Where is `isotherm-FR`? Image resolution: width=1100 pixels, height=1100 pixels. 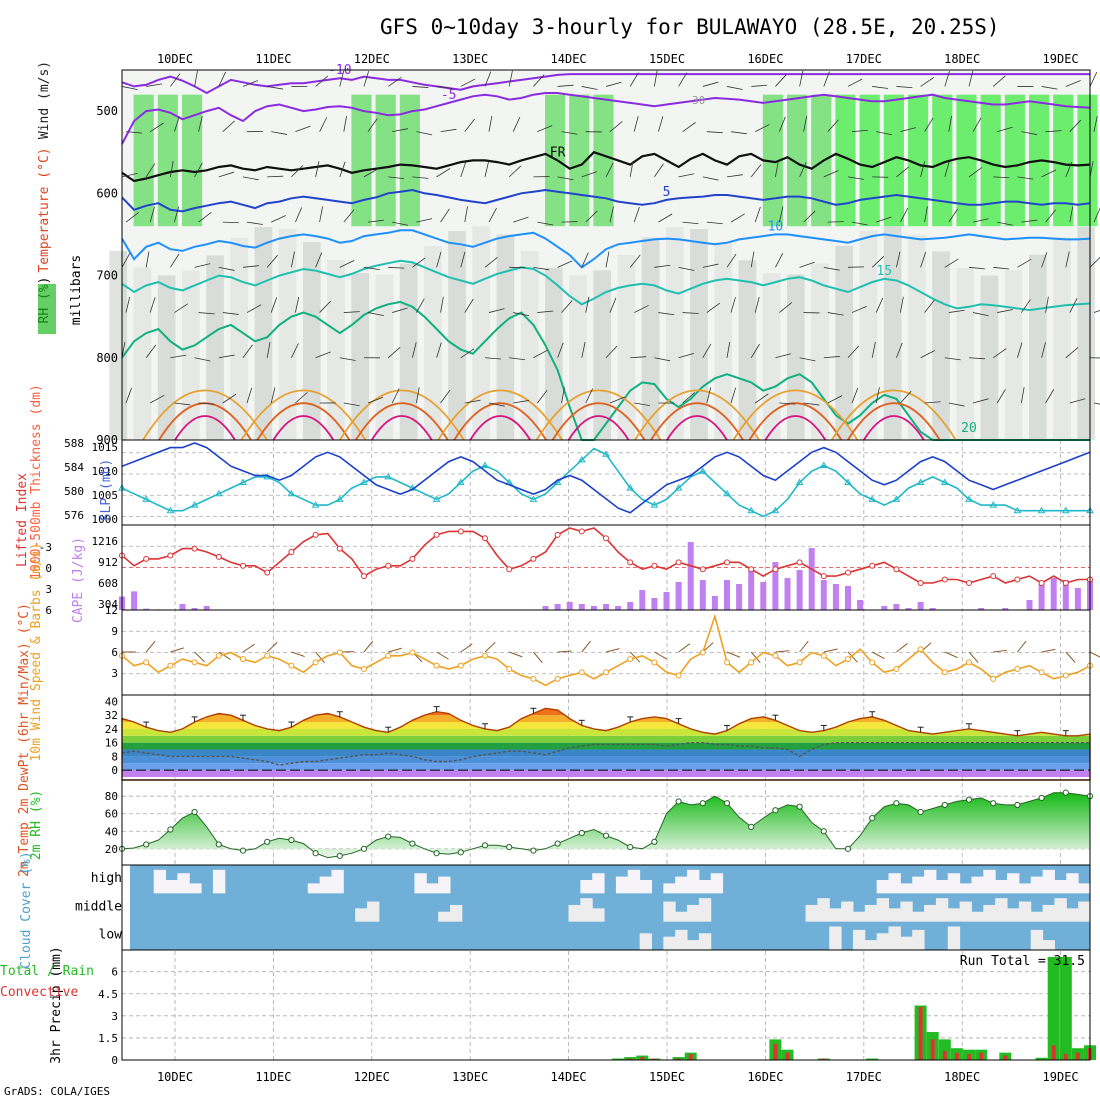 isotherm-FR is located at coordinates (606, 166).